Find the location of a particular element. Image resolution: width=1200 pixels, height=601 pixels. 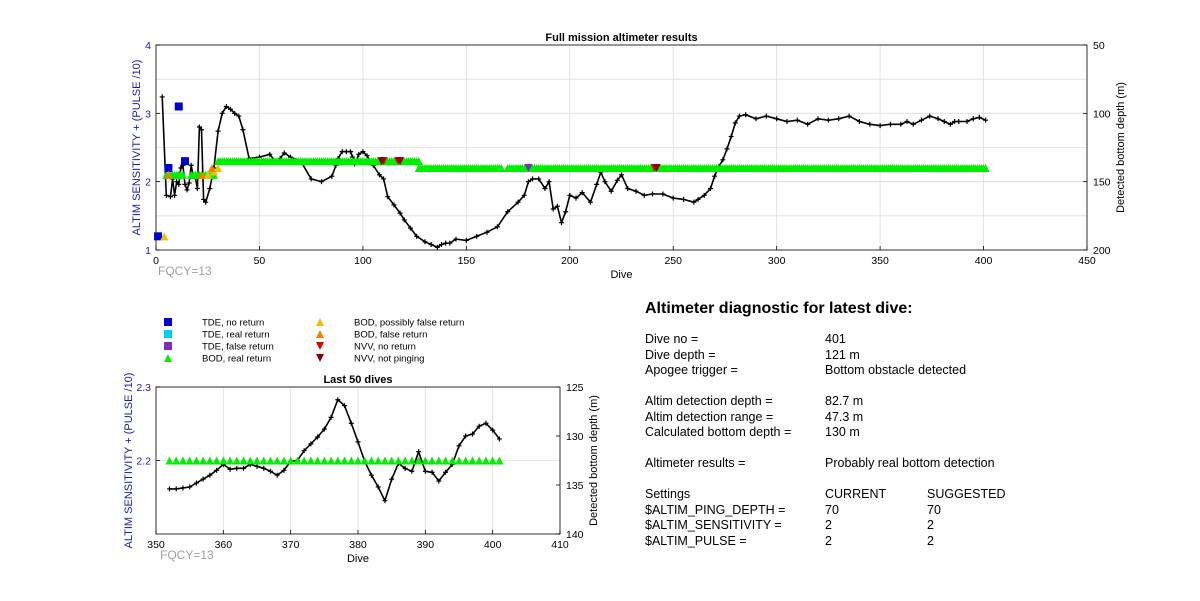

dive-depth-row: Dive depth = 121 m is located at coordinates (905, 356).